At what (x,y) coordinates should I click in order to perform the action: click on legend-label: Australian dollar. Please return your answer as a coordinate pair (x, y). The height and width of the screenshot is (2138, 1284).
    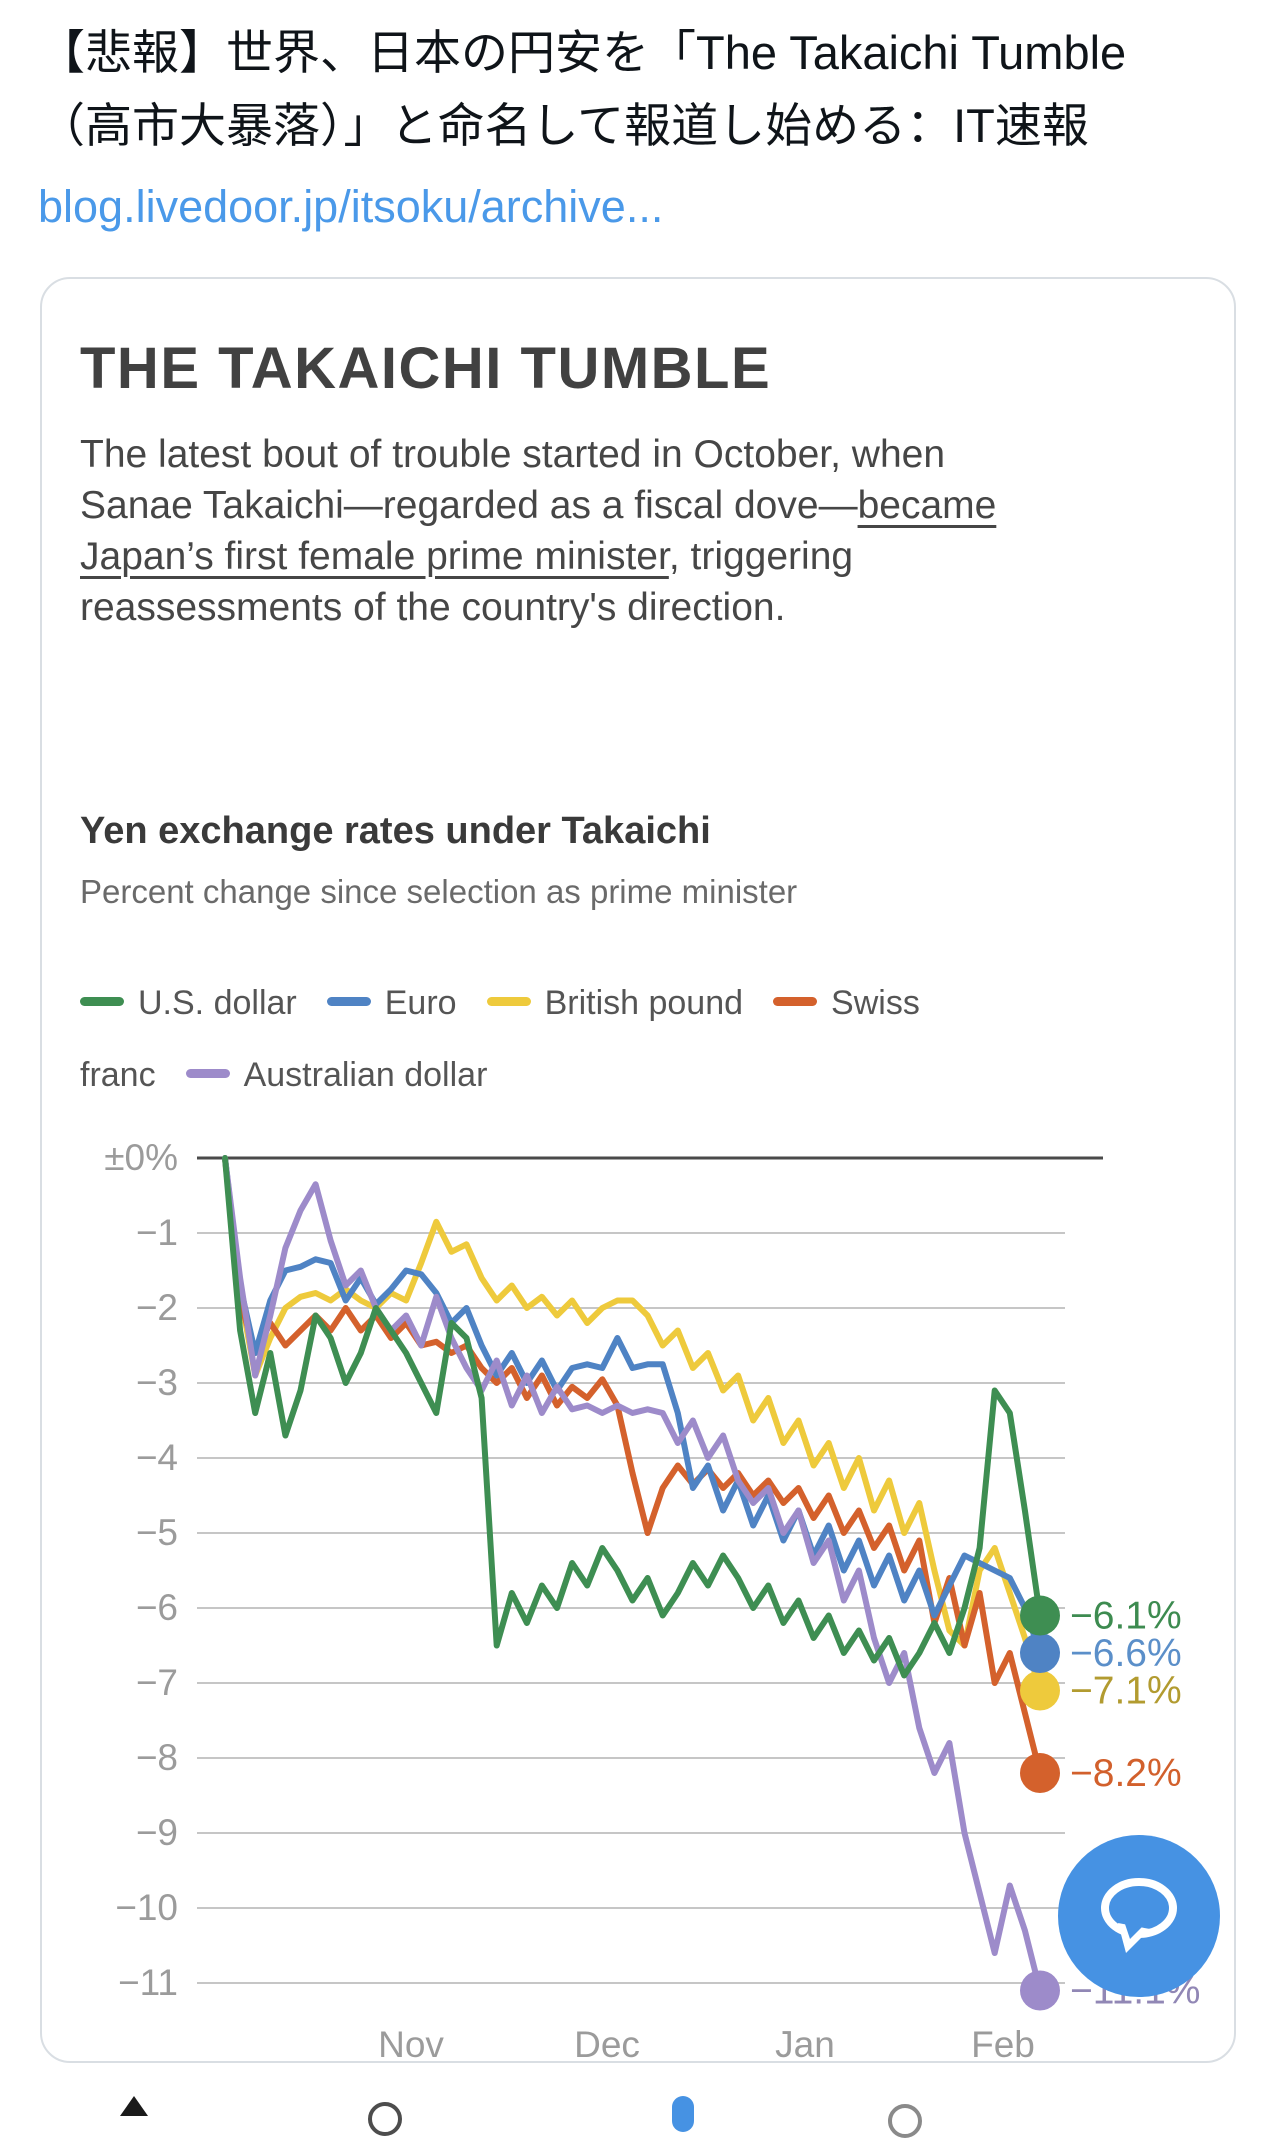
    Looking at the image, I should click on (365, 1075).